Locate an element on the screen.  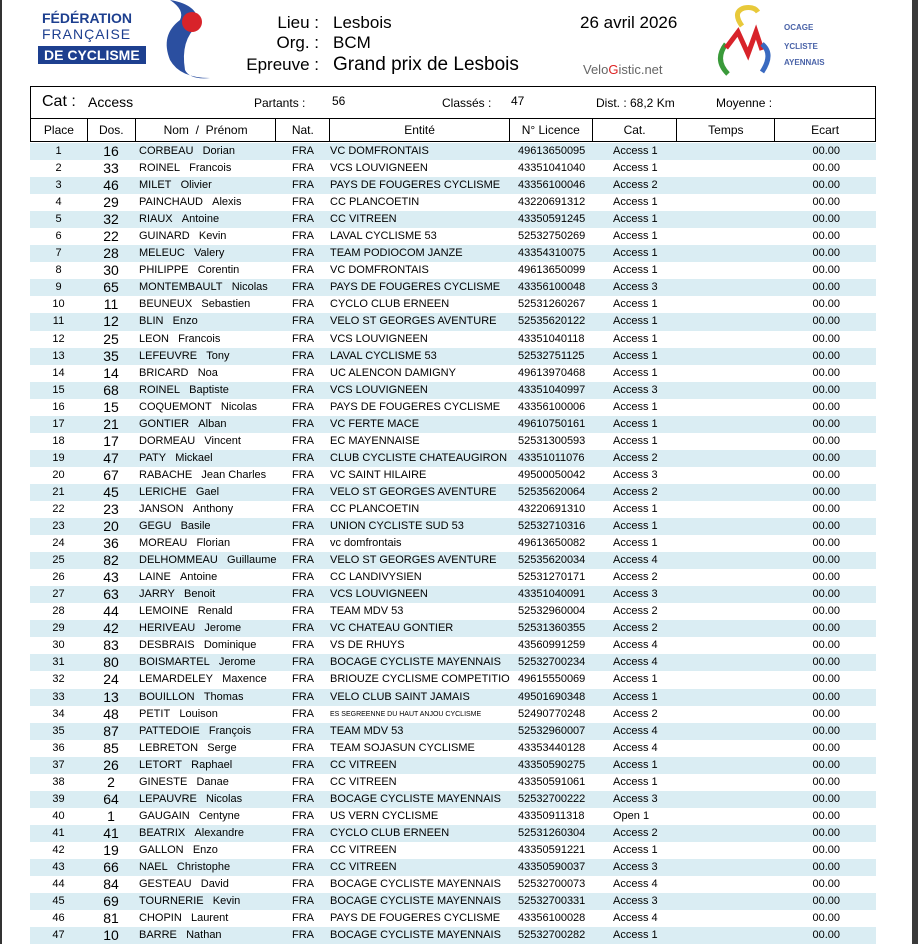
cell-dos: 1 is located at coordinates (111, 815).